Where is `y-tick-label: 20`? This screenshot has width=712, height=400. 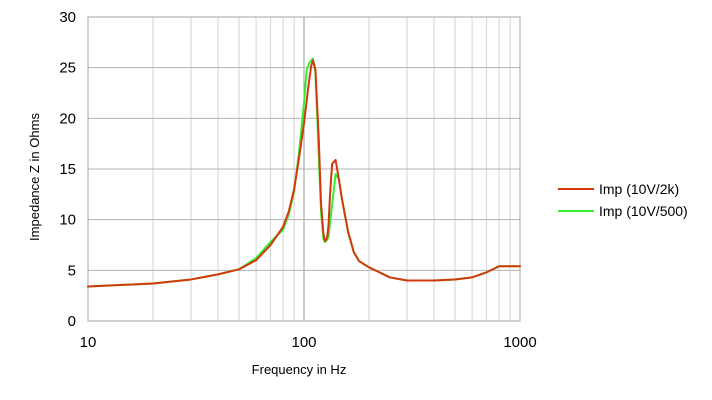
y-tick-label: 20 is located at coordinates (67, 118).